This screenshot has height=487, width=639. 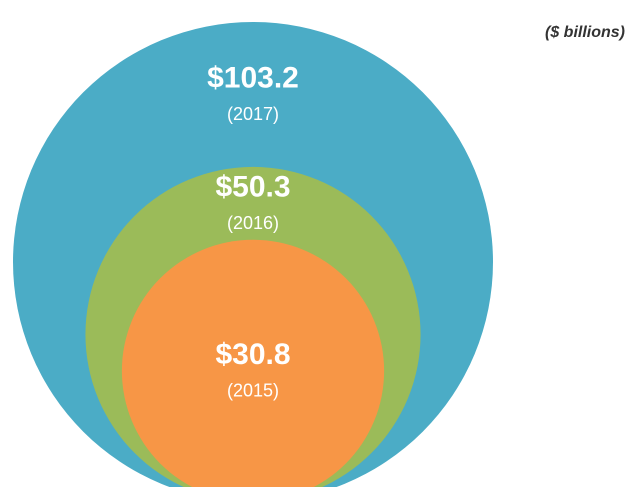 I want to click on value-label: $50.3, so click(x=252, y=186).